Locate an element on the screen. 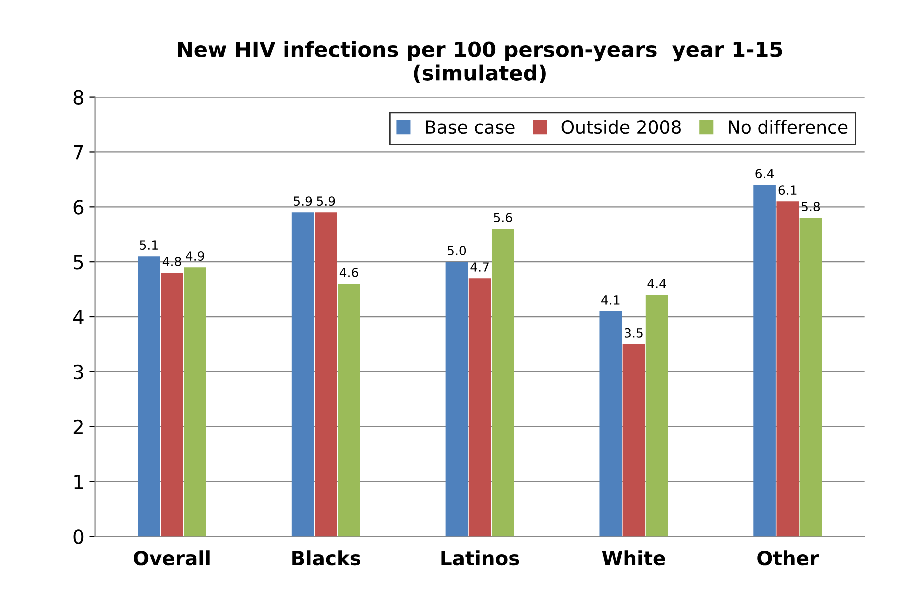  x-tick-label: Latinos is located at coordinates (481, 558).